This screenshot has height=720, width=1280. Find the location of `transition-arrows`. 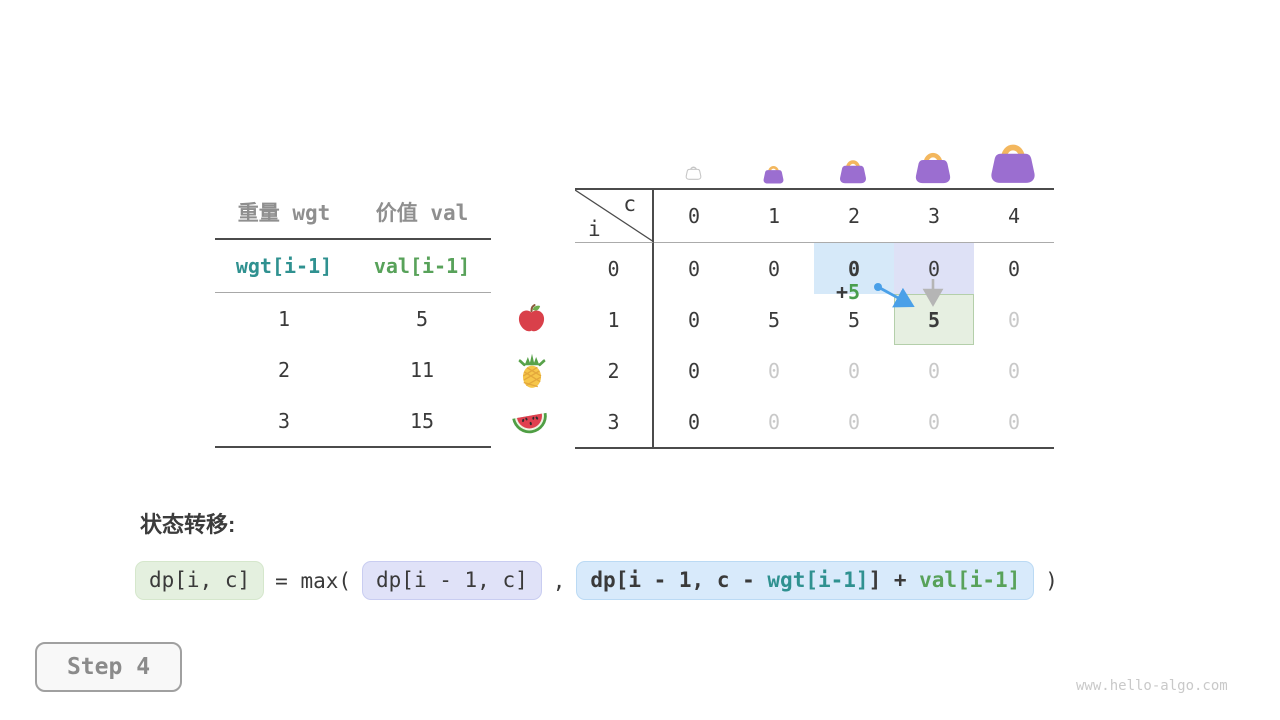

transition-arrows is located at coordinates (909, 293).